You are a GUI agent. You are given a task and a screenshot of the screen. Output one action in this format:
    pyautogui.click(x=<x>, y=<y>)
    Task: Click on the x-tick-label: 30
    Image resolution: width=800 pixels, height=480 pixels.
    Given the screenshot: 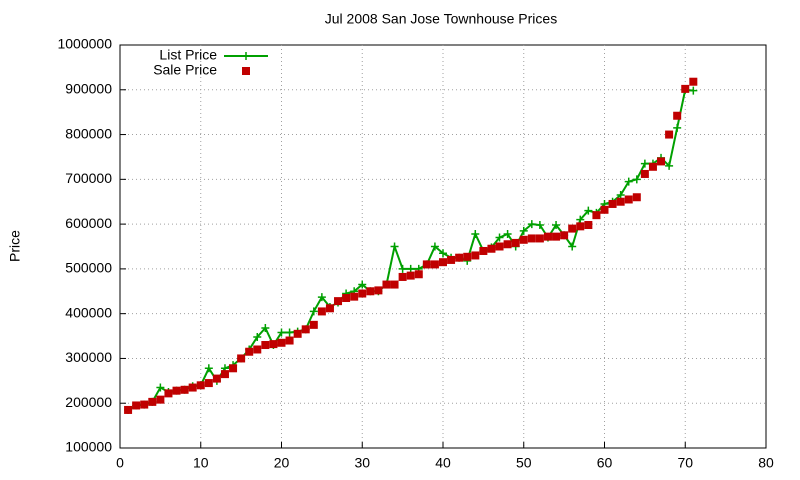 What is the action you would take?
    pyautogui.click(x=362, y=463)
    